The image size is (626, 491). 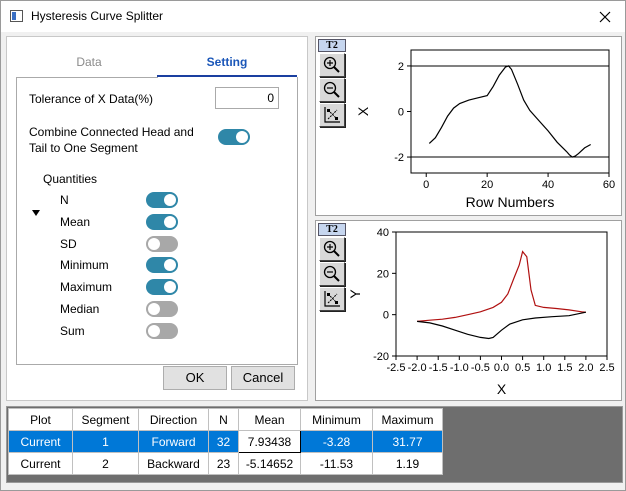 What do you see at coordinates (195, 378) in the screenshot?
I see `ok-button: OK` at bounding box center [195, 378].